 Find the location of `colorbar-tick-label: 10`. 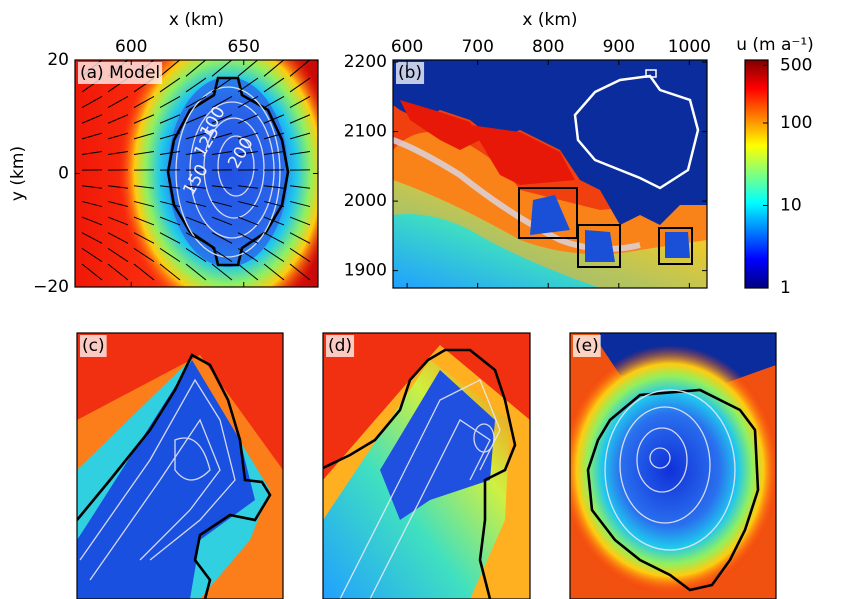

colorbar-tick-label: 10 is located at coordinates (791, 205).